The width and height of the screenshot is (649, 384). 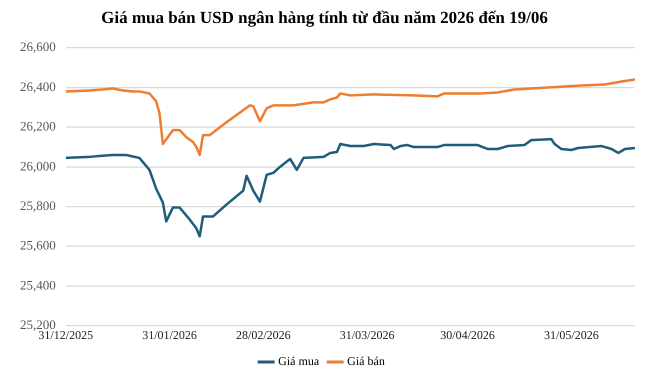 What do you see at coordinates (38, 166) in the screenshot?
I see `y-tick-label: 26,000` at bounding box center [38, 166].